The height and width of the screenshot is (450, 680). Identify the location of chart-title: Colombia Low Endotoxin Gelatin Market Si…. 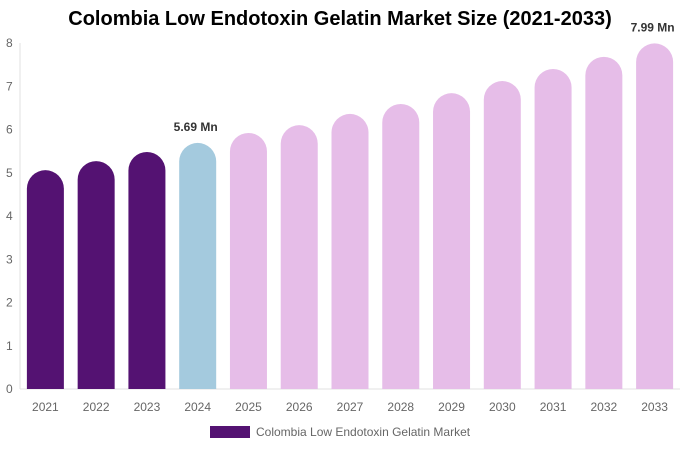
(340, 19).